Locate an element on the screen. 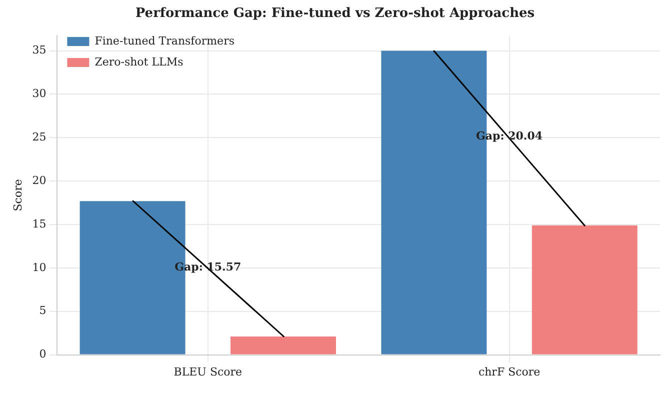 This screenshot has height=414, width=670. y-tick-label: 35 is located at coordinates (39, 50).